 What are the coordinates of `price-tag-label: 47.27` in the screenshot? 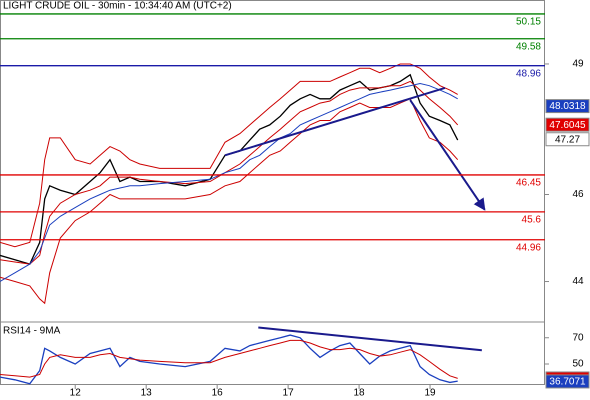 It's located at (567, 139).